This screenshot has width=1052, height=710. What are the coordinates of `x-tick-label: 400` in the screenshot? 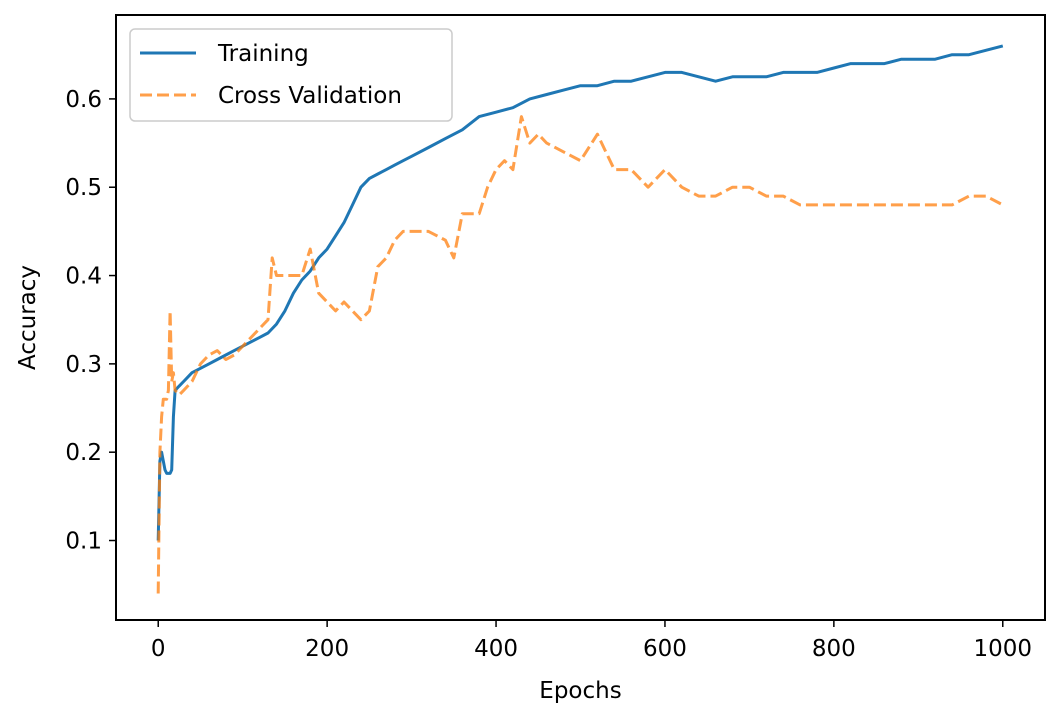 It's located at (496, 649).